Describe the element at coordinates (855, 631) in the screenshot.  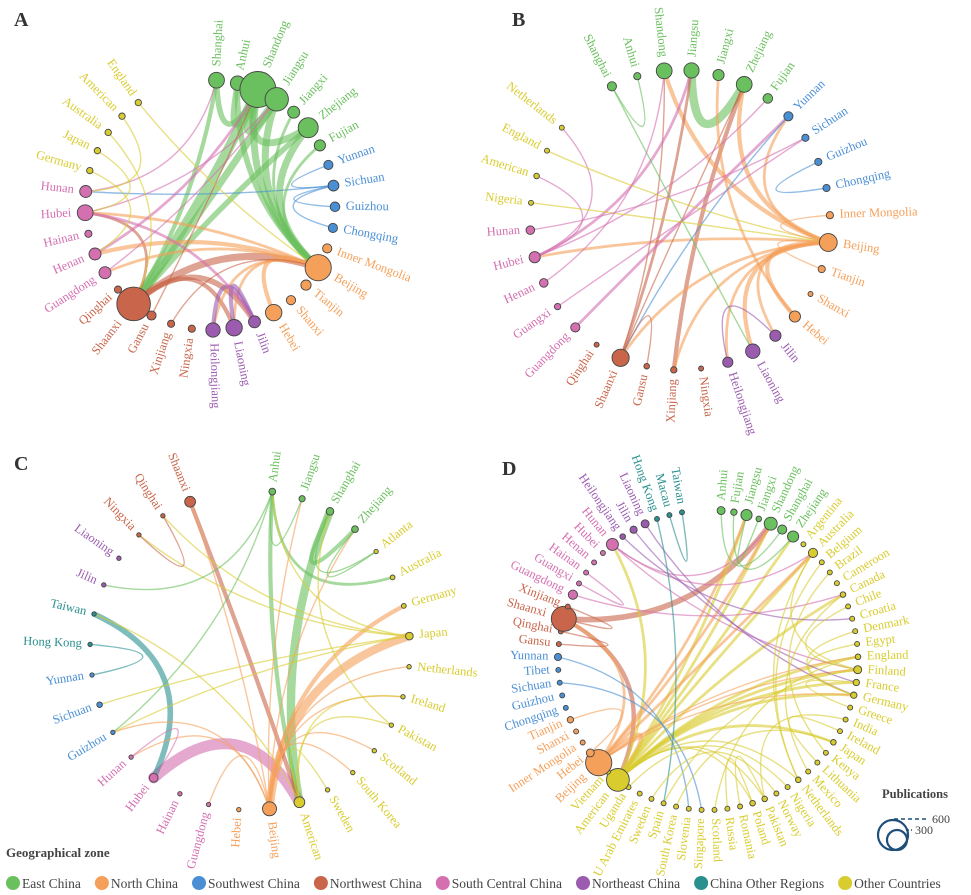
I see `node-denmark` at that location.